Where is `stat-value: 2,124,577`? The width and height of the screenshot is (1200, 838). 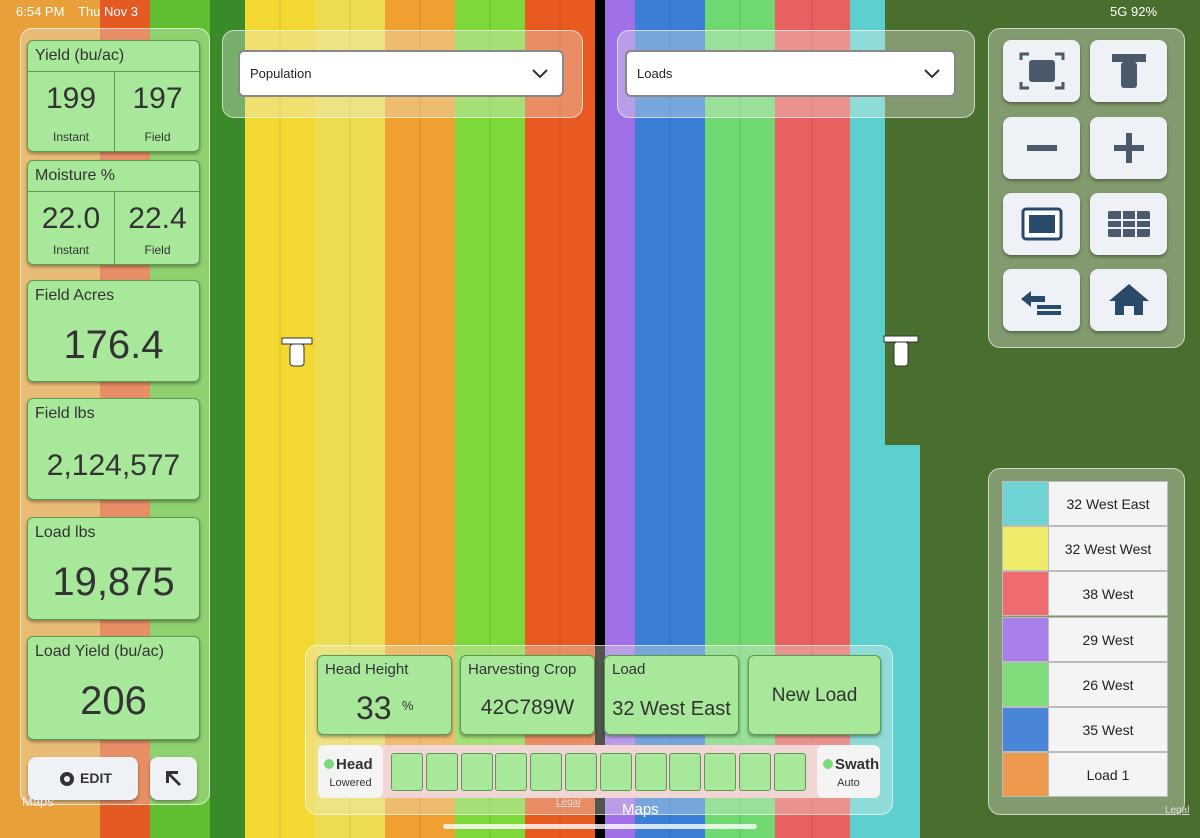
stat-value: 2,124,577 is located at coordinates (113, 465).